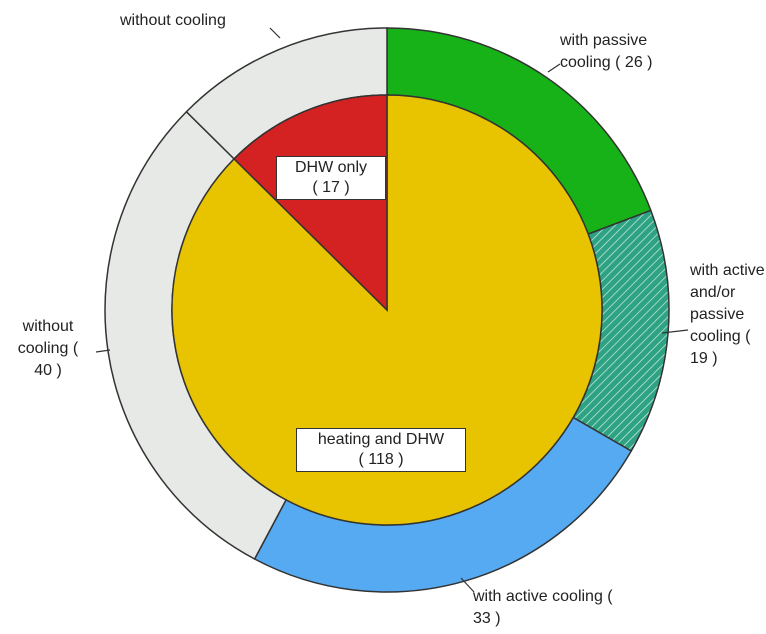 Image resolution: width=766 pixels, height=634 pixels. Describe the element at coordinates (720, 347) in the screenshot. I see `outer-value-label: ( 19 )` at that location.